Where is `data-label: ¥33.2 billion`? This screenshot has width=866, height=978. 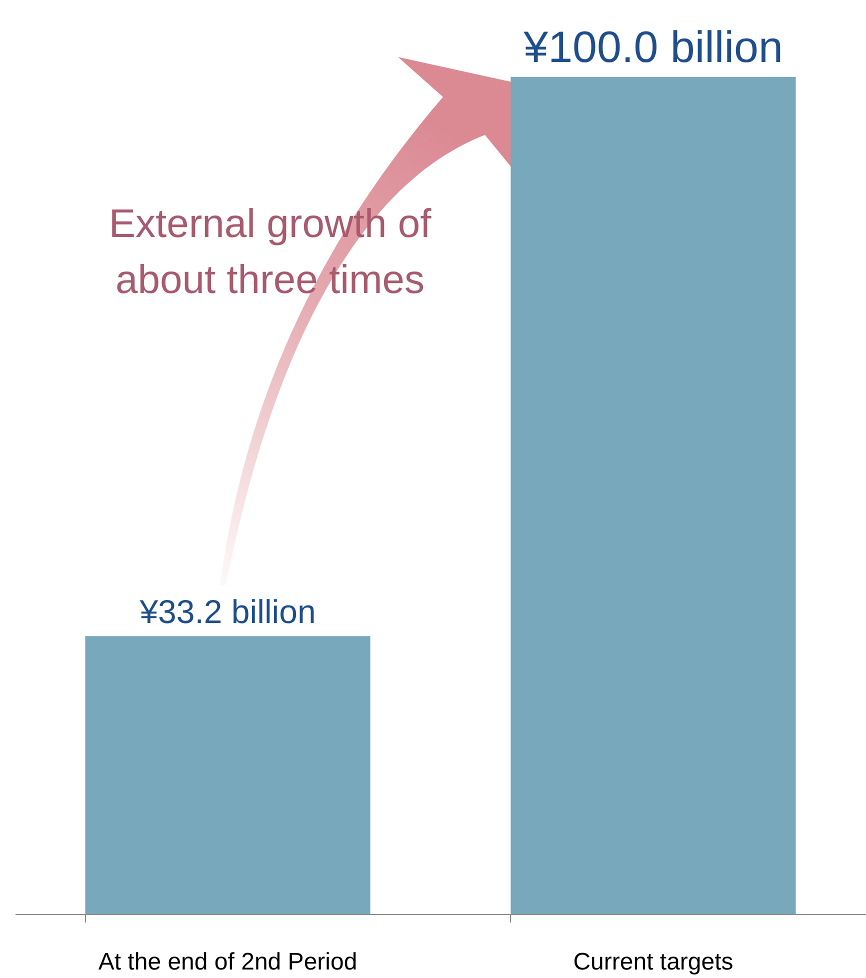
data-label: ¥33.2 billion is located at coordinates (227, 611).